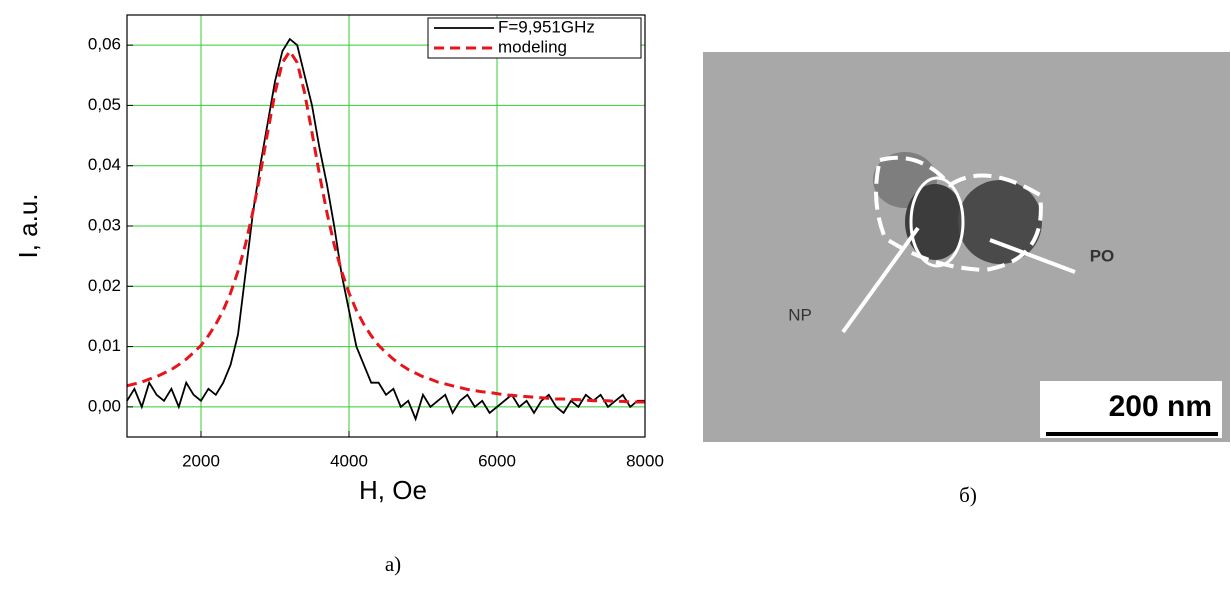  I want to click on photo-label: PO, so click(1102, 255).